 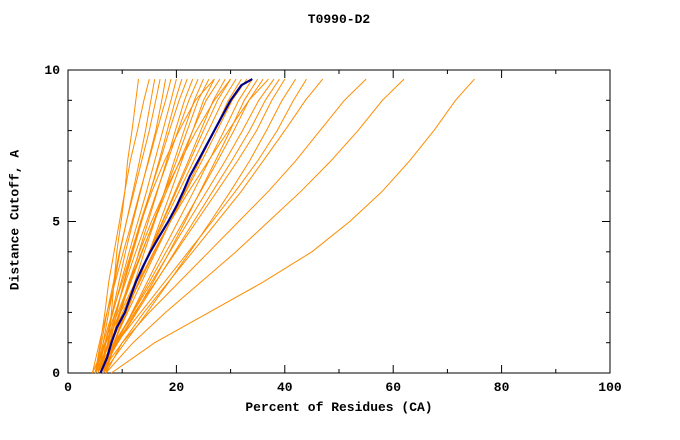 I want to click on svg-text: 100, so click(x=610, y=387).